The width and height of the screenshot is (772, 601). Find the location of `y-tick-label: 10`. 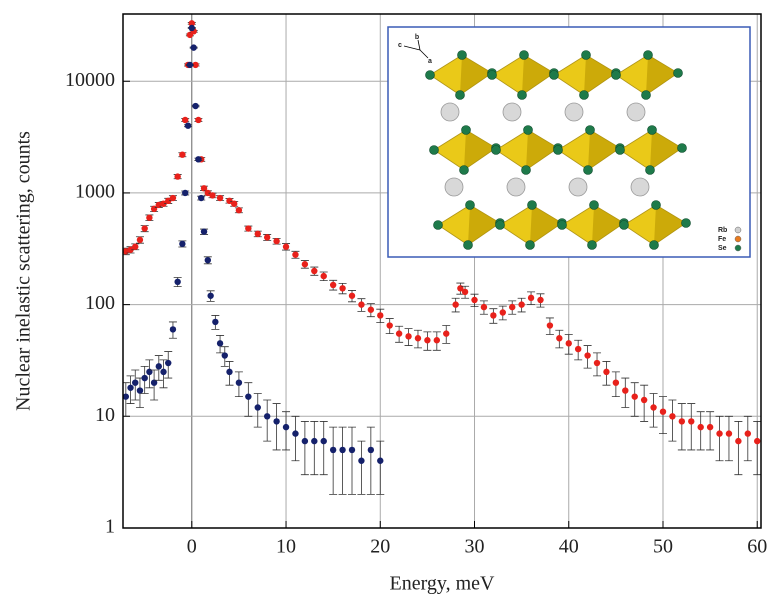

y-tick-label: 10 is located at coordinates (105, 415).